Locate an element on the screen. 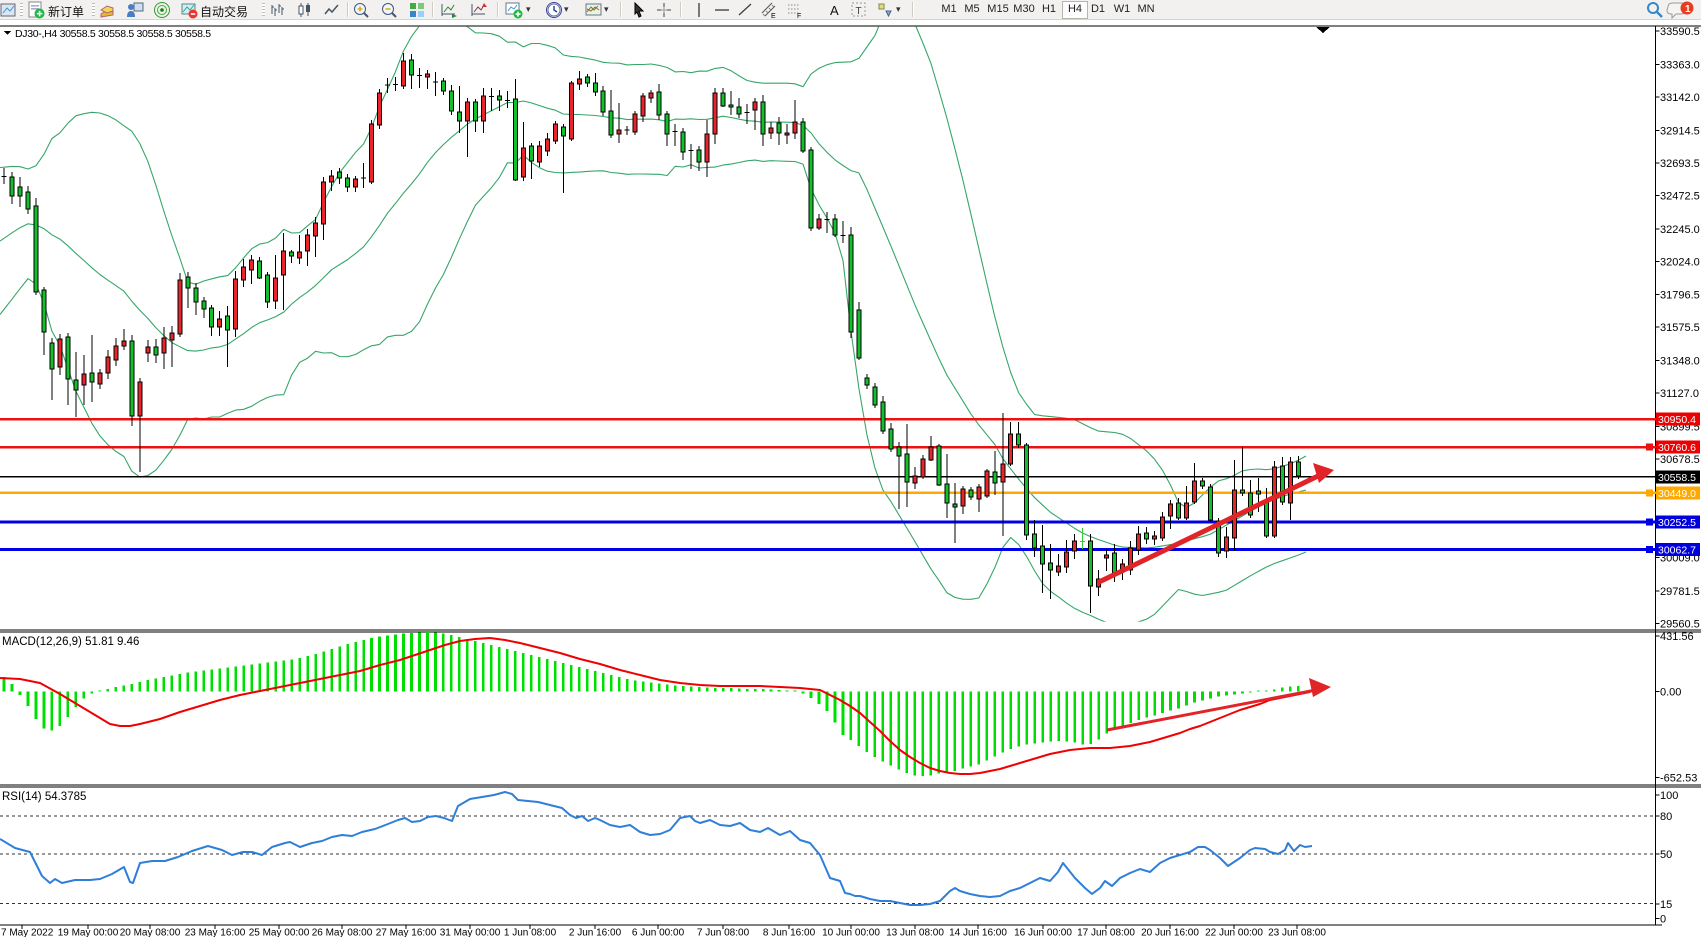 The height and width of the screenshot is (937, 1701). svg-text: 31127.0 is located at coordinates (1679, 394).